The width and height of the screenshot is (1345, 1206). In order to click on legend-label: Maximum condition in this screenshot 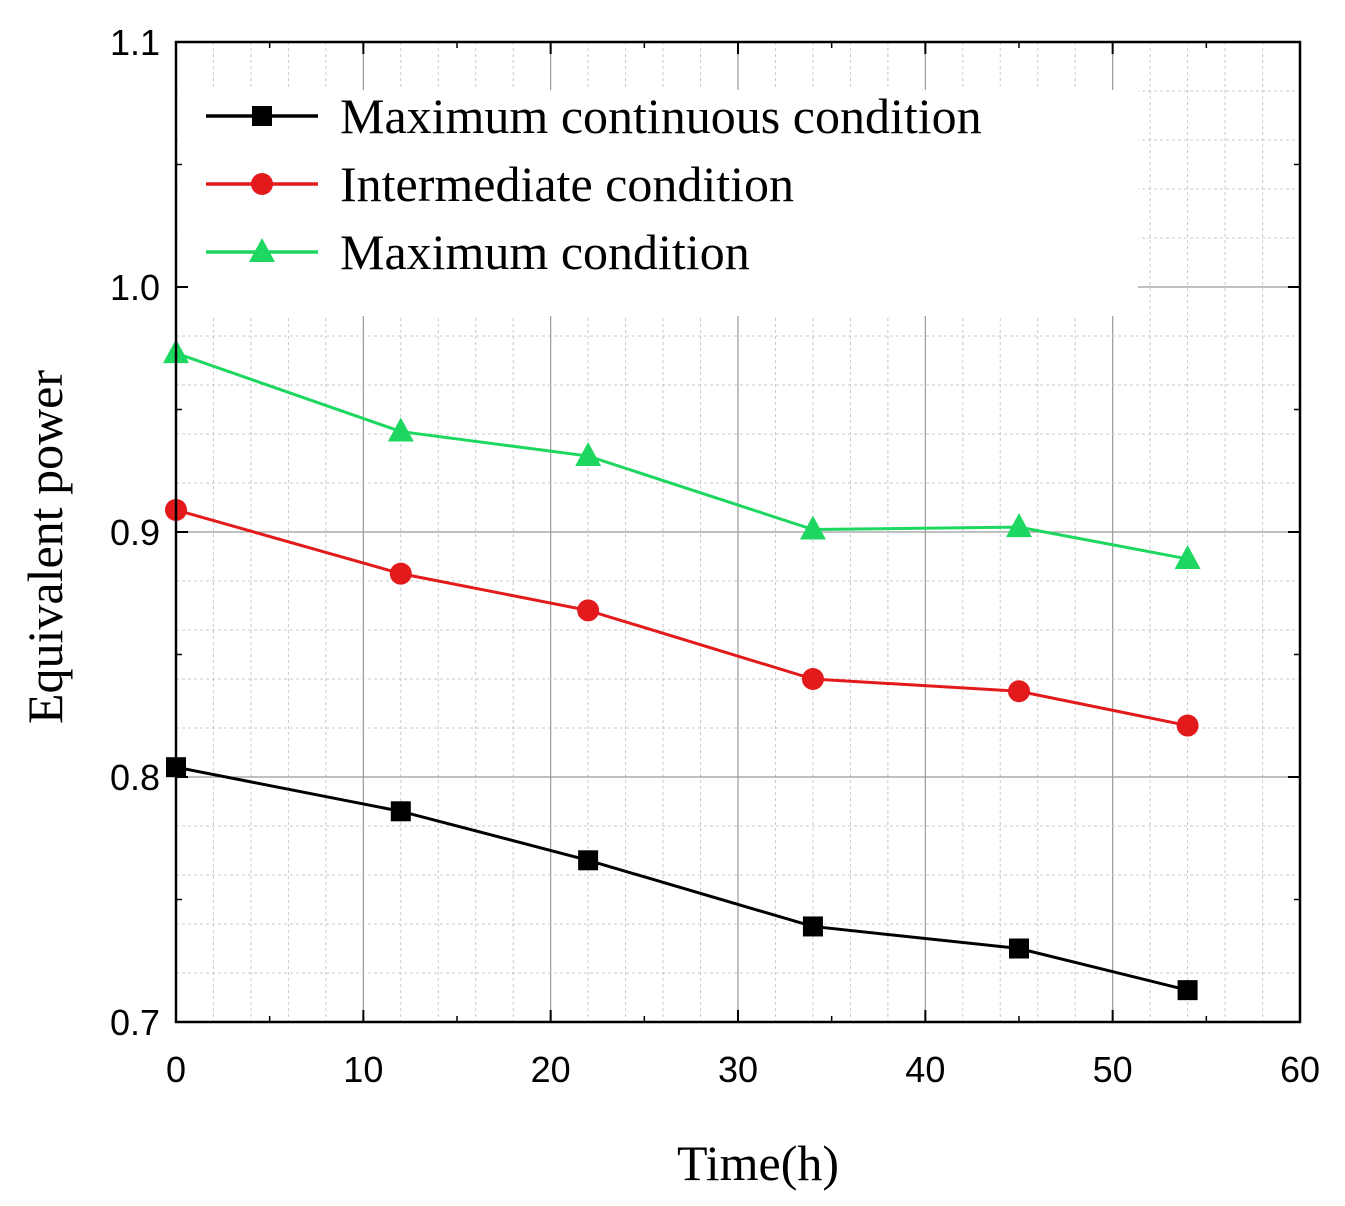, I will do `click(545, 252)`.